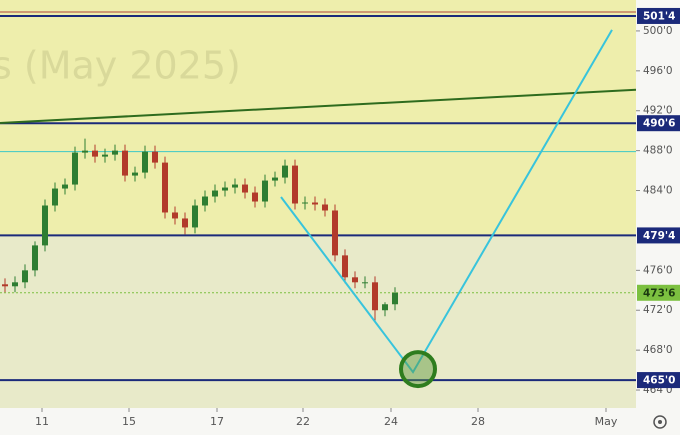 This screenshot has height=435, width=680. What do you see at coordinates (660, 422) in the screenshot?
I see `settings-icon` at bounding box center [660, 422].